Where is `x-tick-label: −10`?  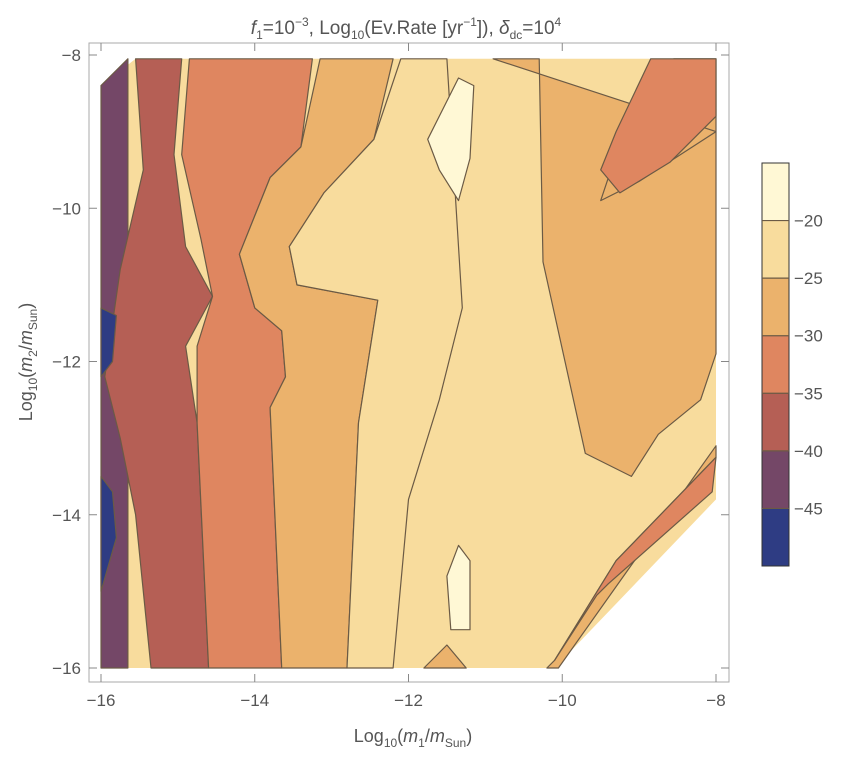
x-tick-label: −10 is located at coordinates (562, 700).